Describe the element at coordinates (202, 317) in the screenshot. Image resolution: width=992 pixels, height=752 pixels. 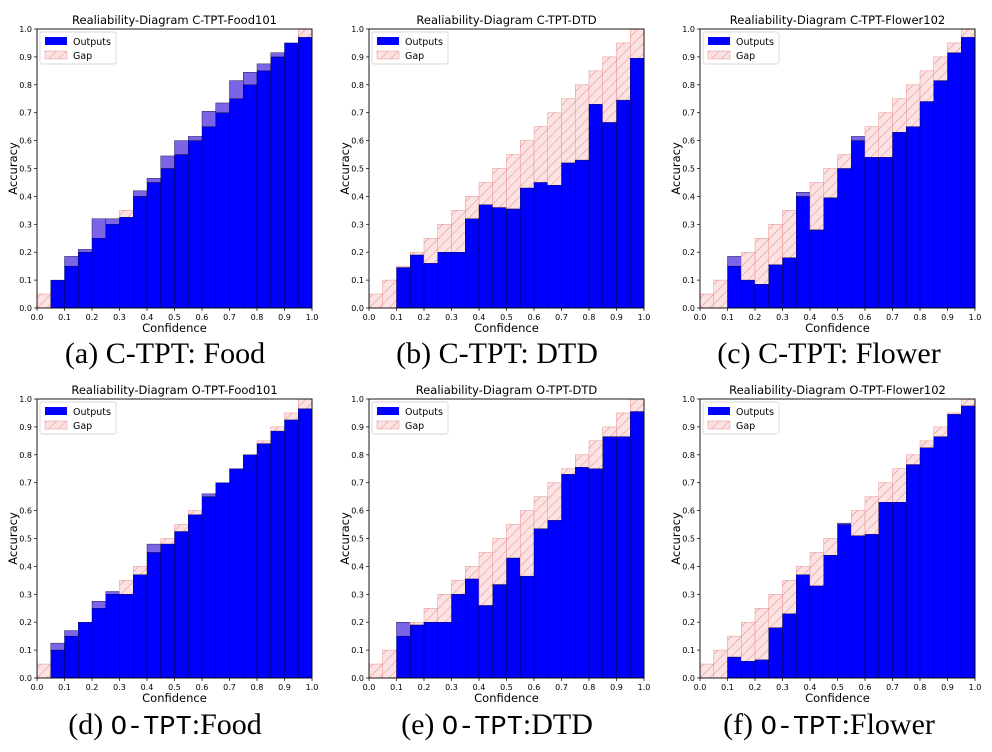
I see `x-tick-label: 0.6` at that location.